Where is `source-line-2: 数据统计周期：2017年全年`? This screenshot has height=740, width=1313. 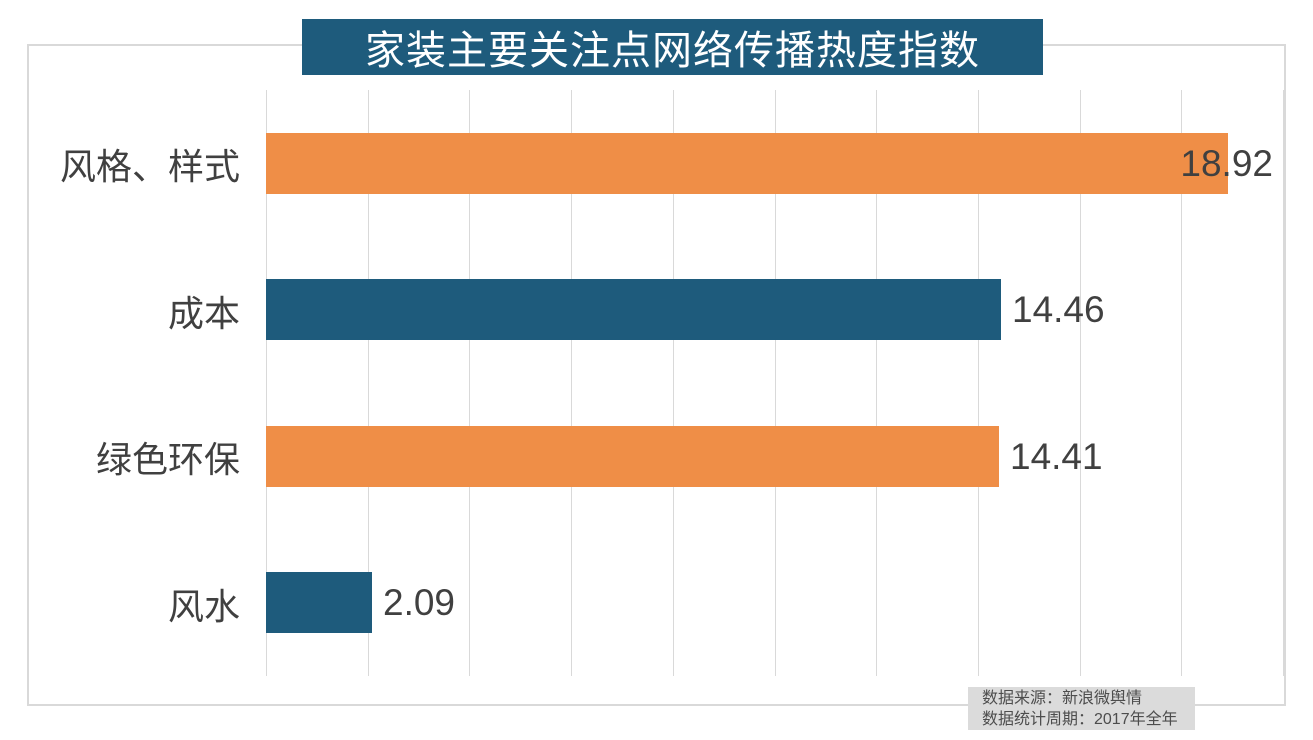
source-line-2: 数据统计周期：2017年全年 is located at coordinates (1080, 719).